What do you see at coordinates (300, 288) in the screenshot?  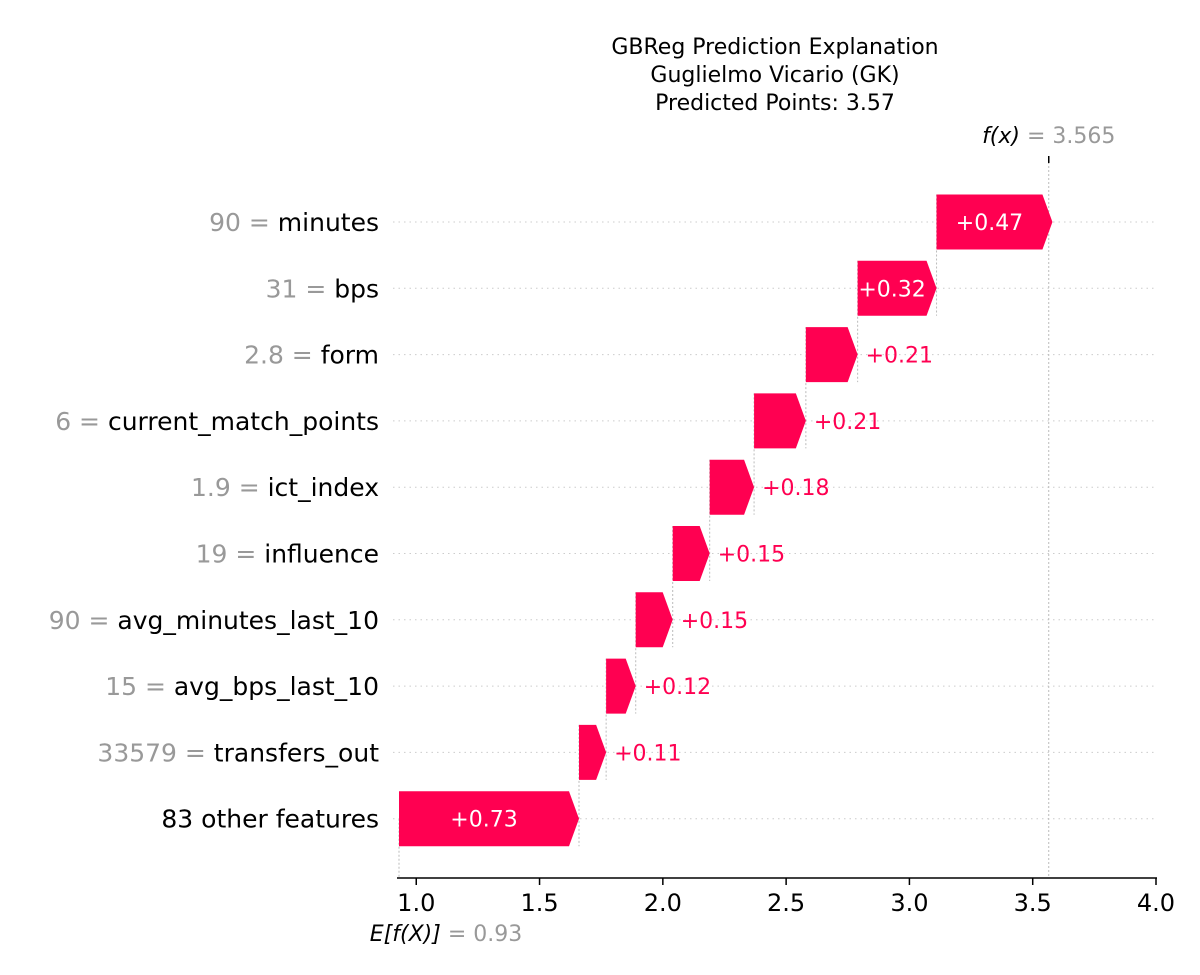 I see `feature-value: 31 =` at bounding box center [300, 288].